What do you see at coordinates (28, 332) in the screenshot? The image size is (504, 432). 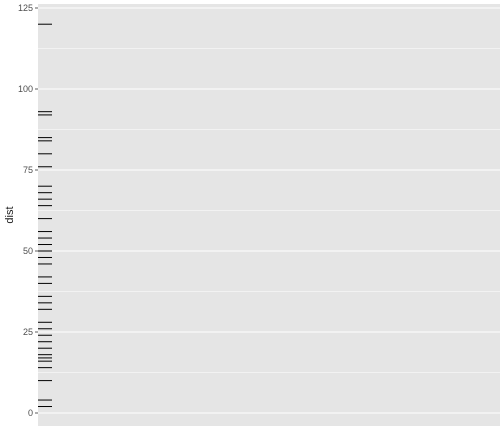 I see `y-tick-label: 25` at bounding box center [28, 332].